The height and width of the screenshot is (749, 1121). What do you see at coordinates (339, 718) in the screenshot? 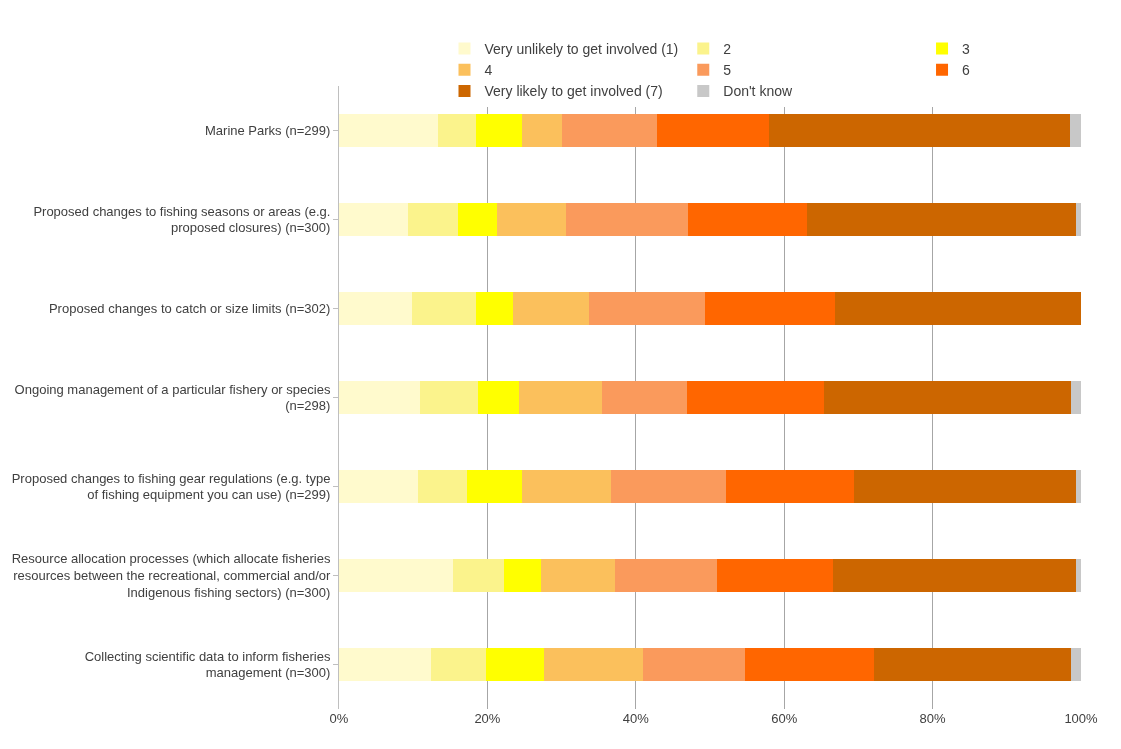
I see `x-tick-label: 0%` at bounding box center [339, 718].